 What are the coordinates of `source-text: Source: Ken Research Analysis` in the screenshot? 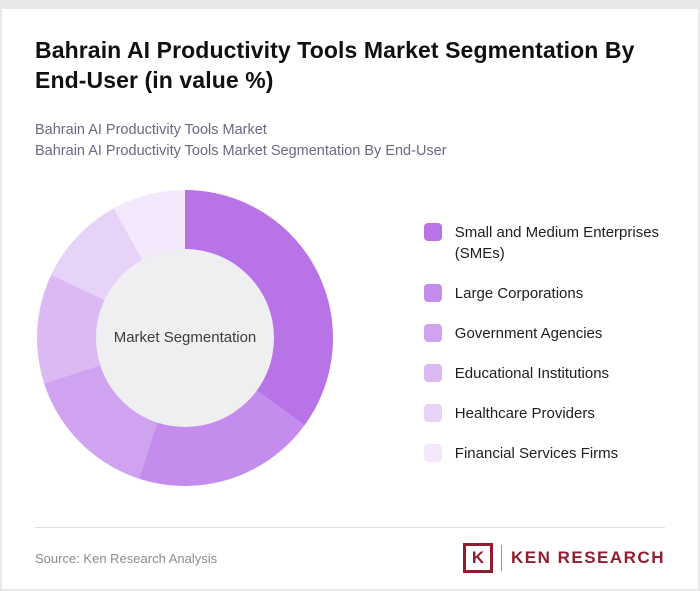 It's located at (126, 558).